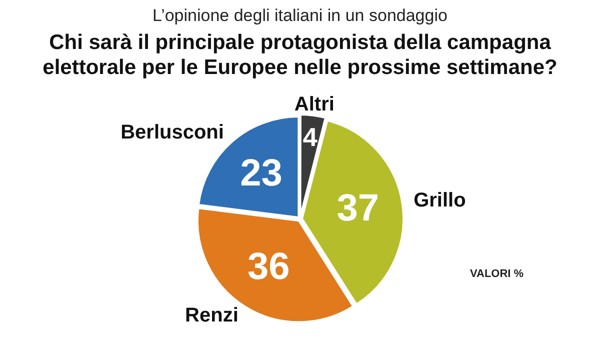 Image resolution: width=600 pixels, height=355 pixels. I want to click on slice-label: Berlusconi, so click(172, 132).